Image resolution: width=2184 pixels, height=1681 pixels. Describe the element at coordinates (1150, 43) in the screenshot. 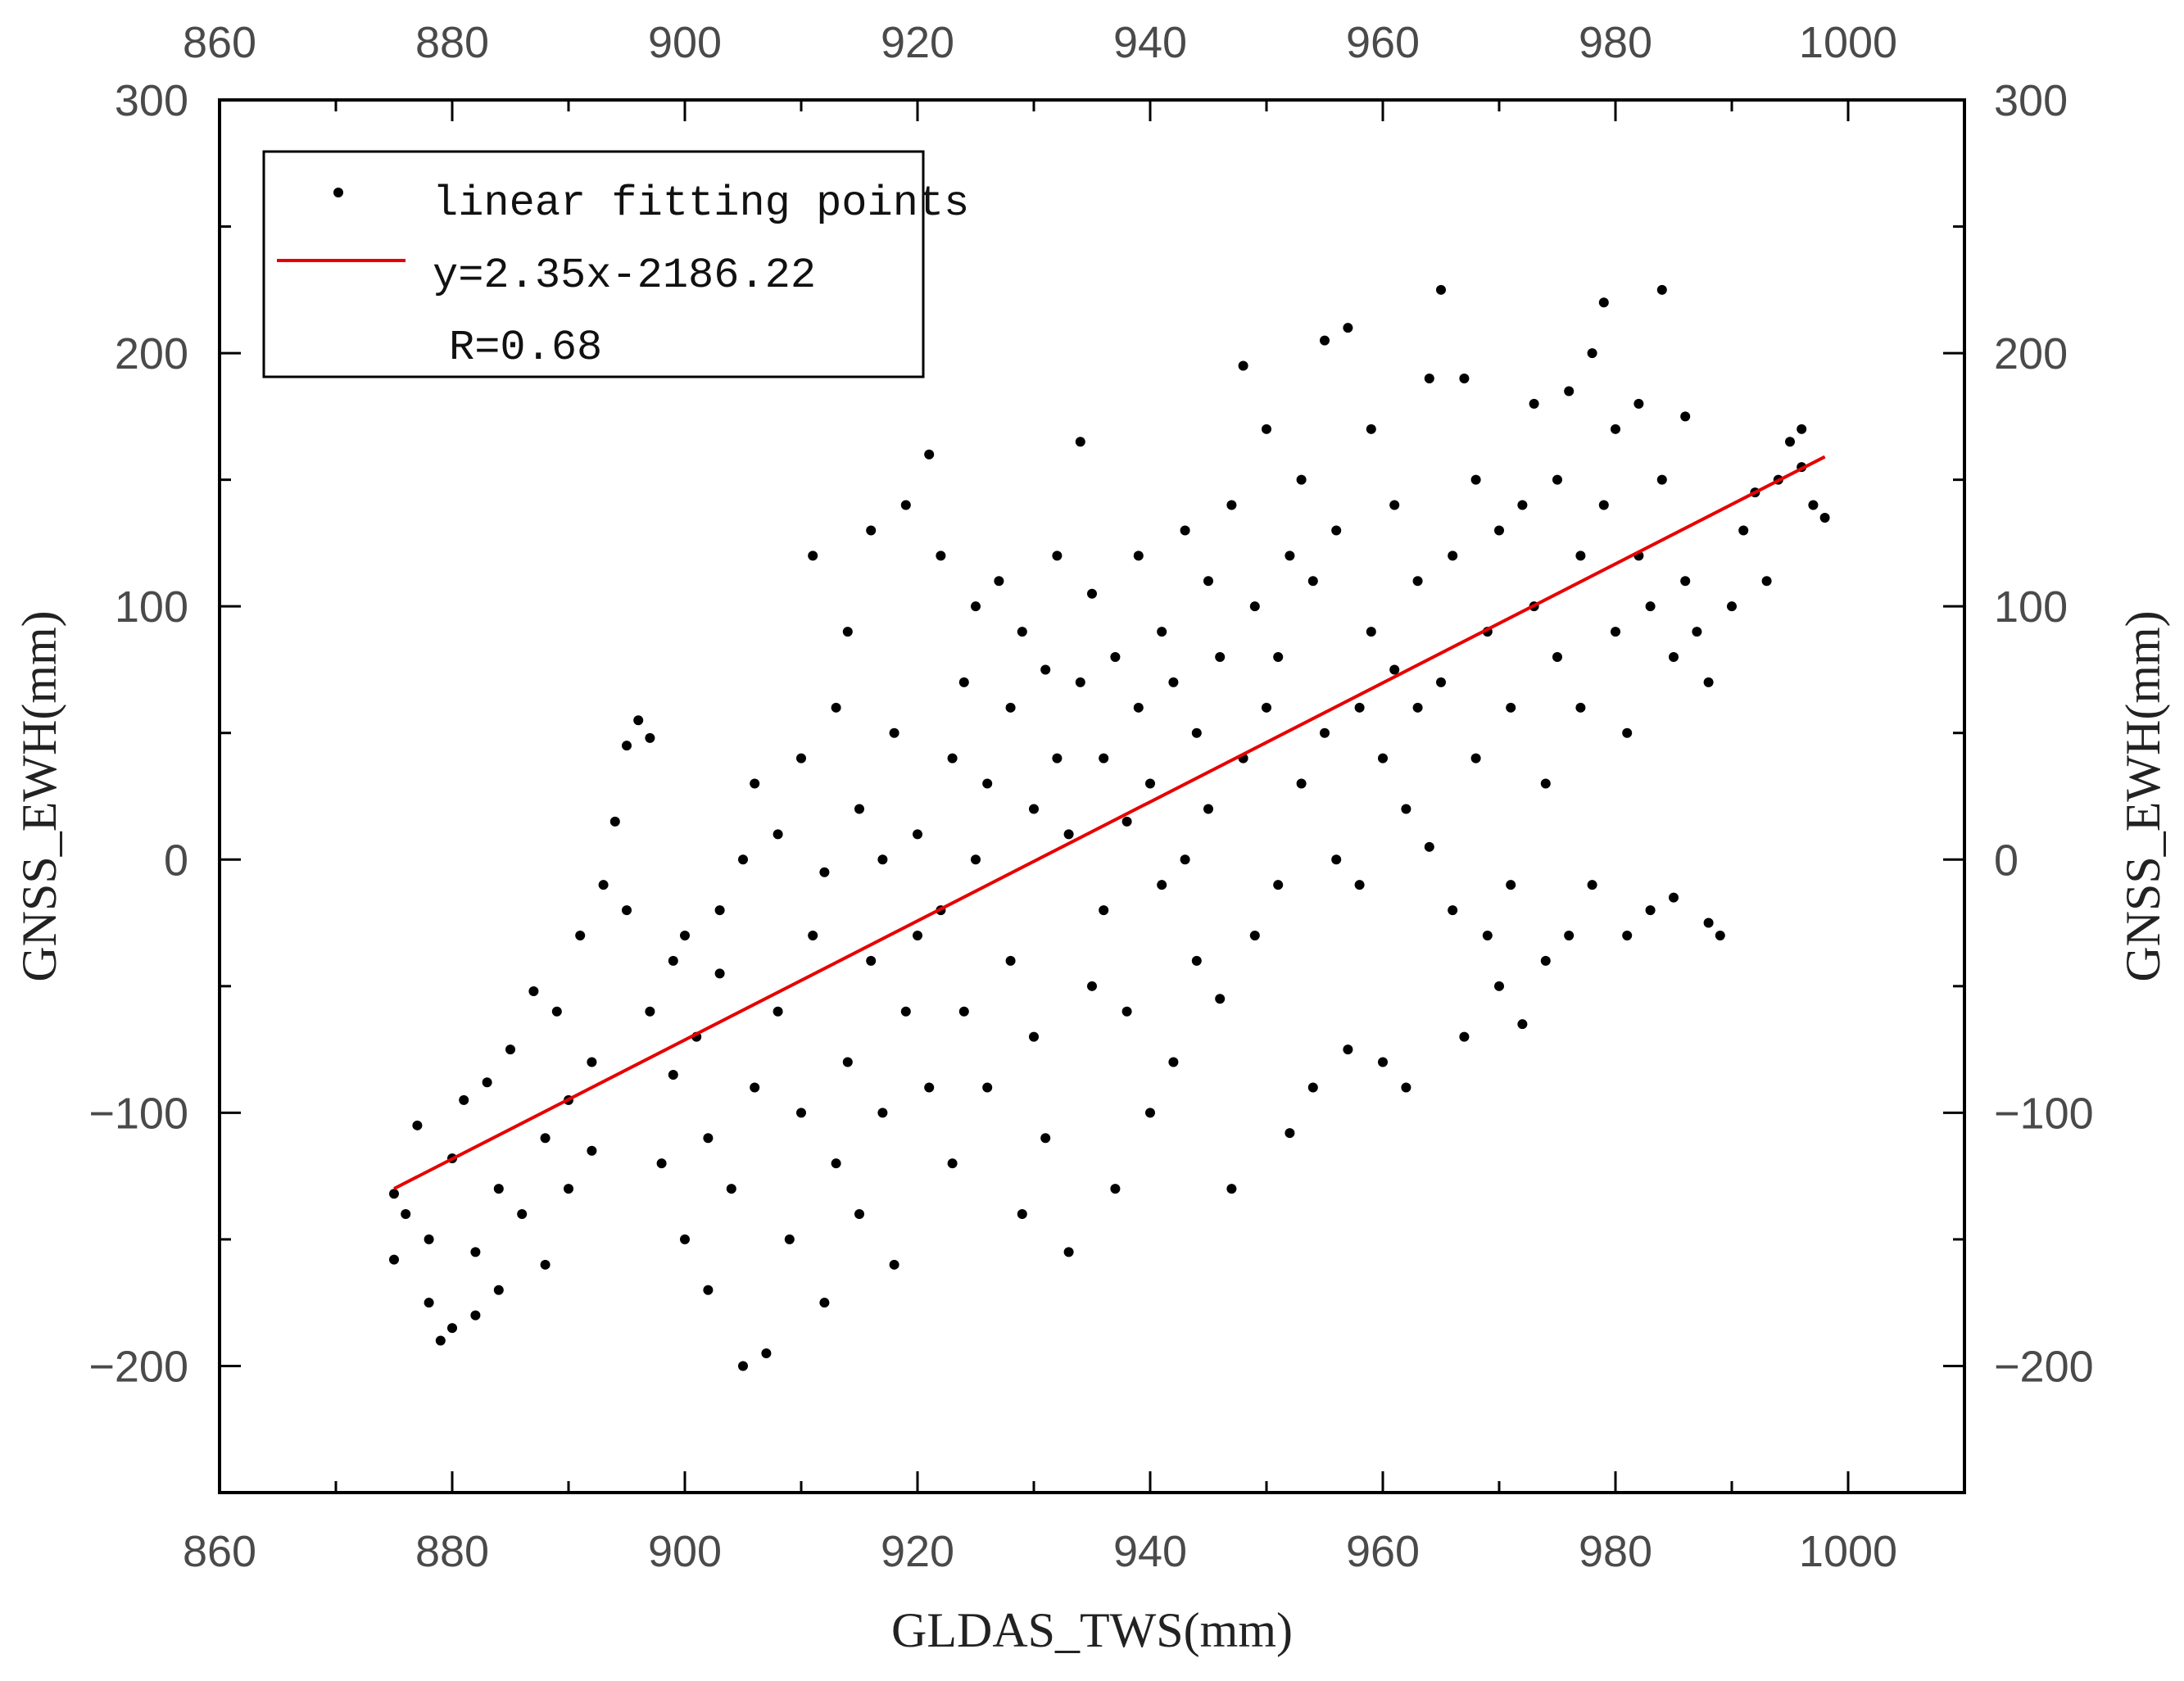

I see `x-tick-label-top: 940` at that location.